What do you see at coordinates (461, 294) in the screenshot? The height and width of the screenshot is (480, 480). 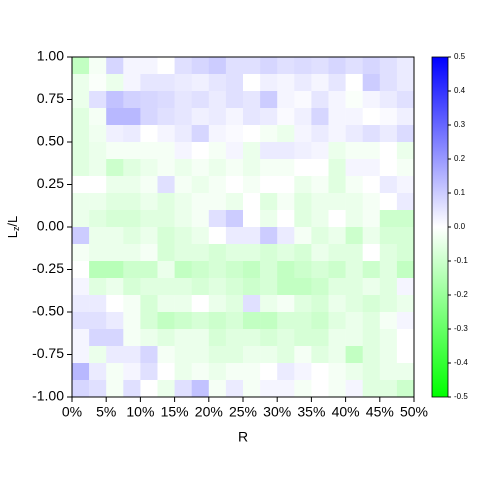 I see `colorbar-tick-label: -0.2` at bounding box center [461, 294].